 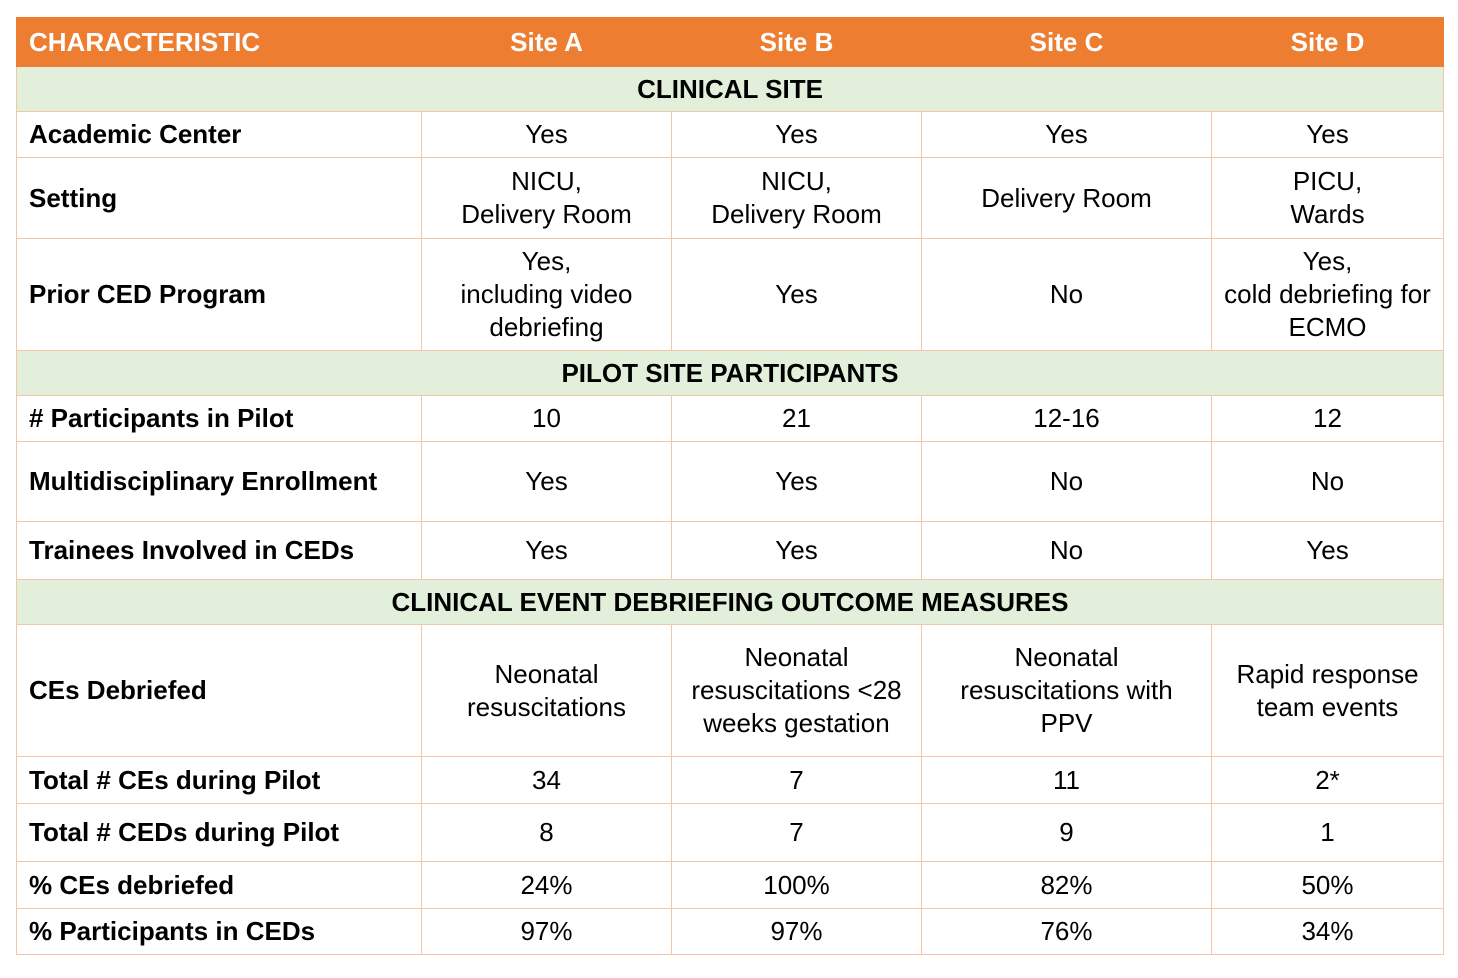 I want to click on row-label: CEs Debriefed, so click(x=219, y=690).